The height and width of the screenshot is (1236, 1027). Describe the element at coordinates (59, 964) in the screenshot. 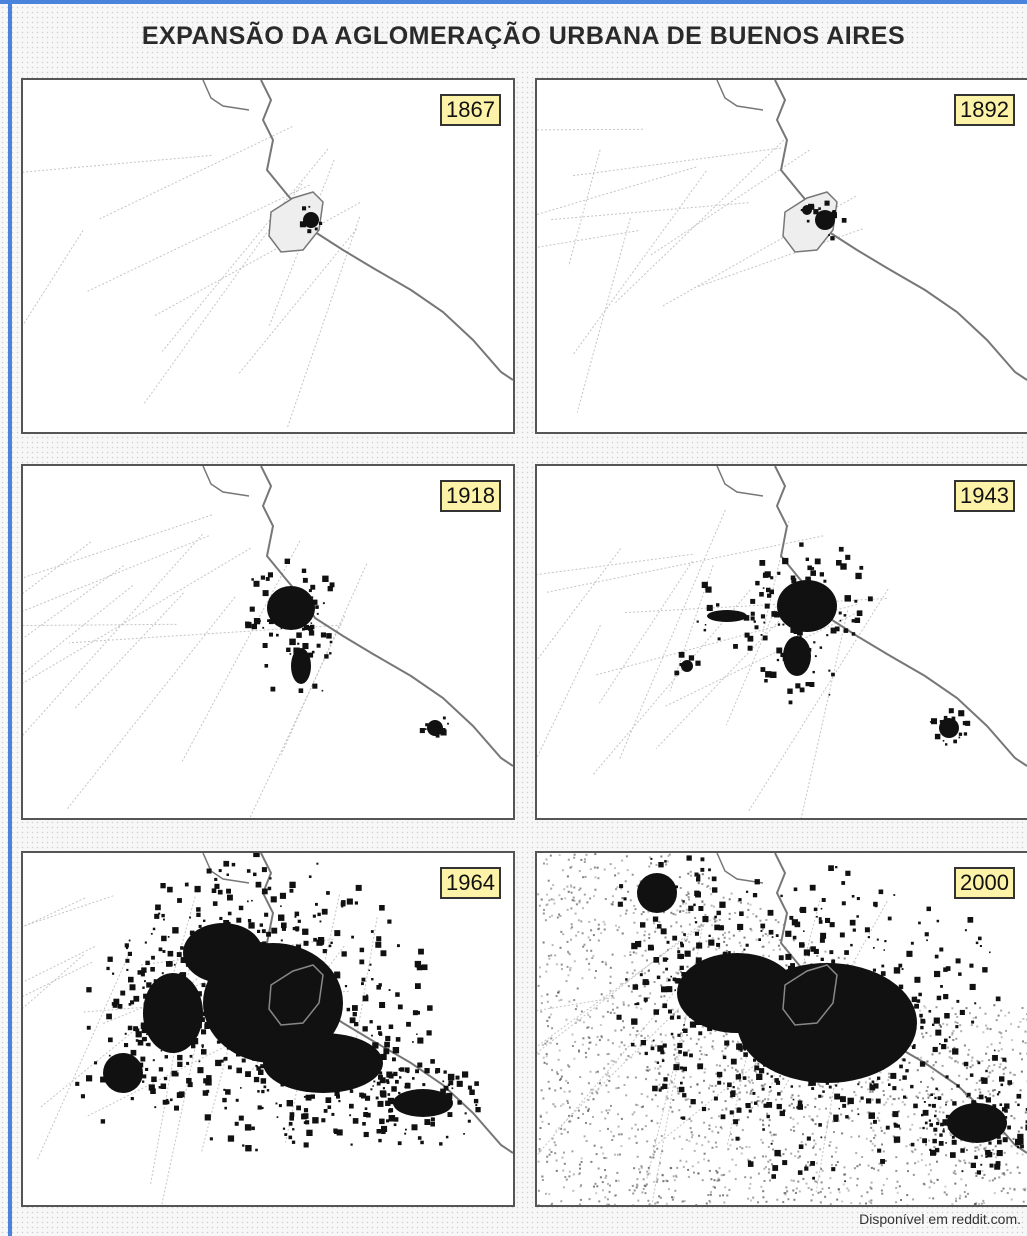

I see `road-line` at that location.